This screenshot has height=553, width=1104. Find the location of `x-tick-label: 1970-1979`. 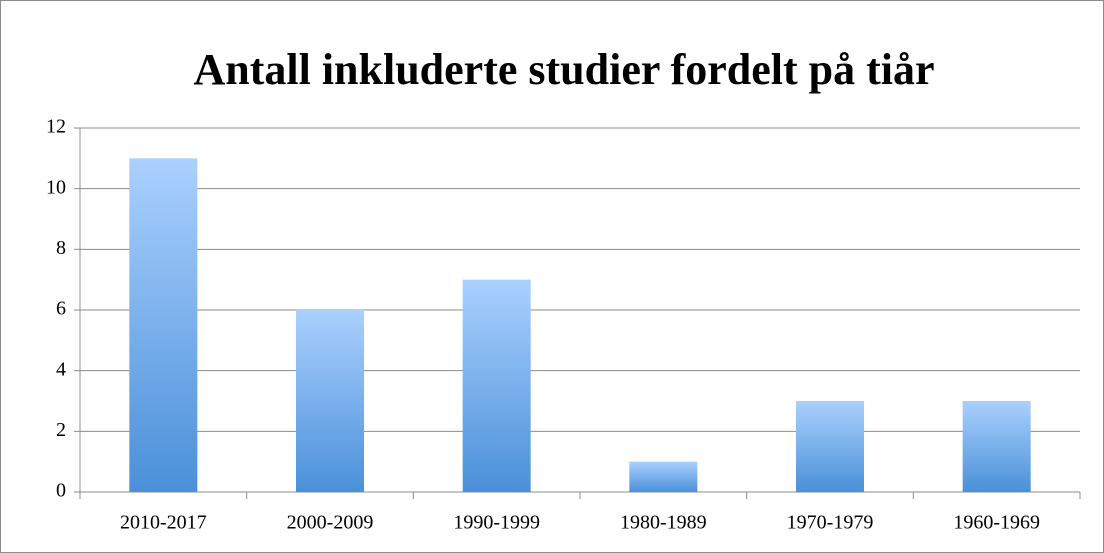

x-tick-label: 1970-1979 is located at coordinates (830, 523).